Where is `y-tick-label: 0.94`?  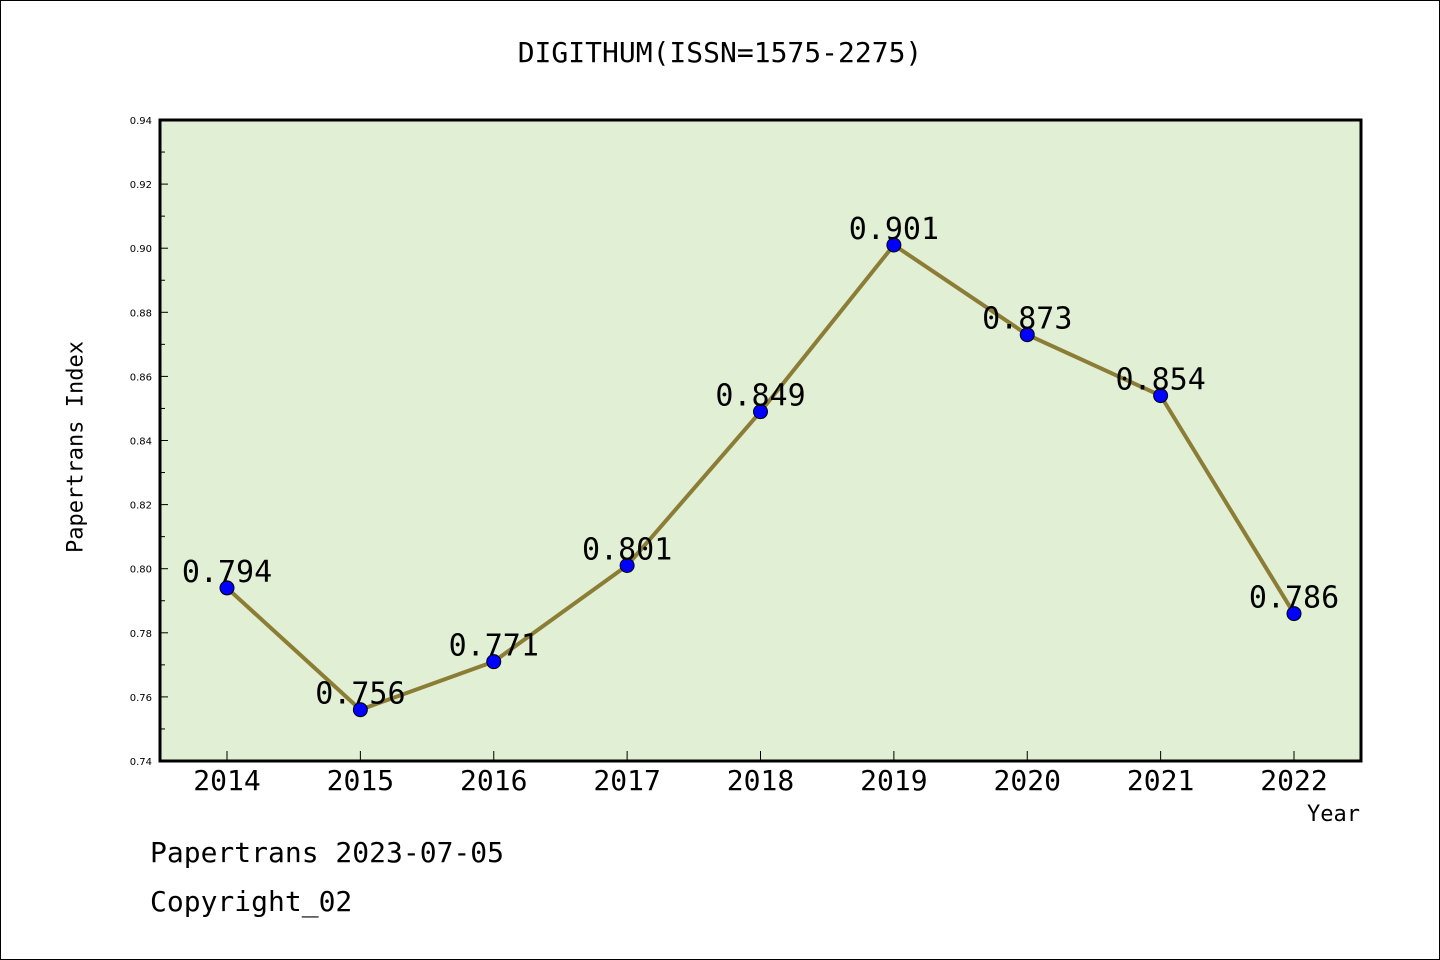
y-tick-label: 0.94 is located at coordinates (141, 121).